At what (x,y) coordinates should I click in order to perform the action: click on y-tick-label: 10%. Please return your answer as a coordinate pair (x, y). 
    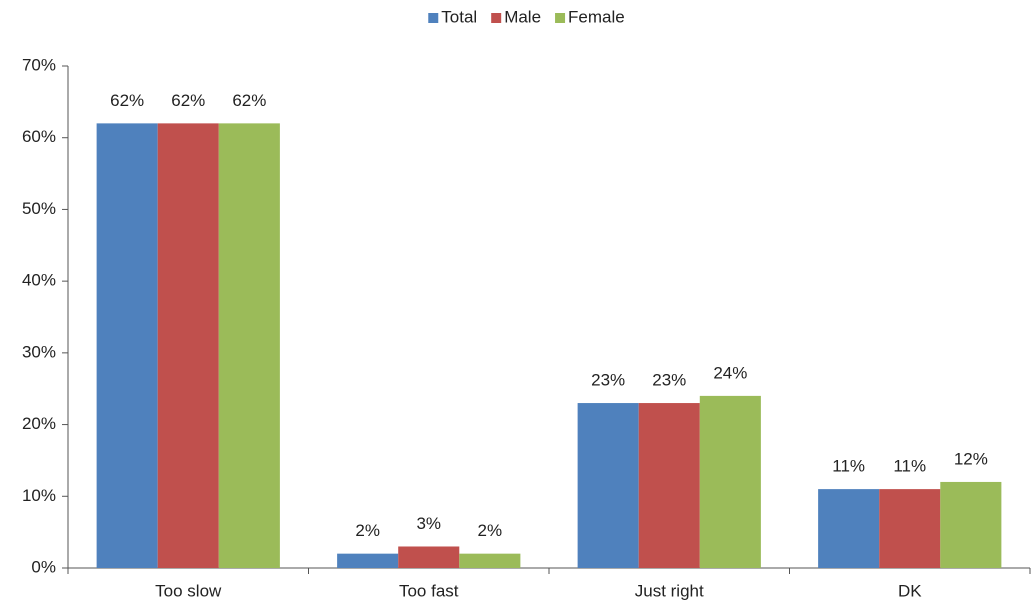
    Looking at the image, I should click on (39, 495).